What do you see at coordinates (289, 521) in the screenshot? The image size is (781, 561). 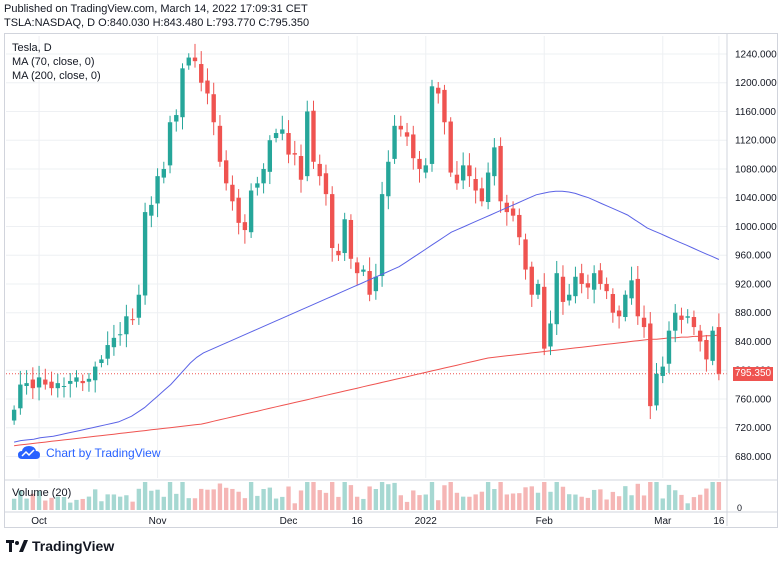 I see `x-tick-label: Dec` at bounding box center [289, 521].